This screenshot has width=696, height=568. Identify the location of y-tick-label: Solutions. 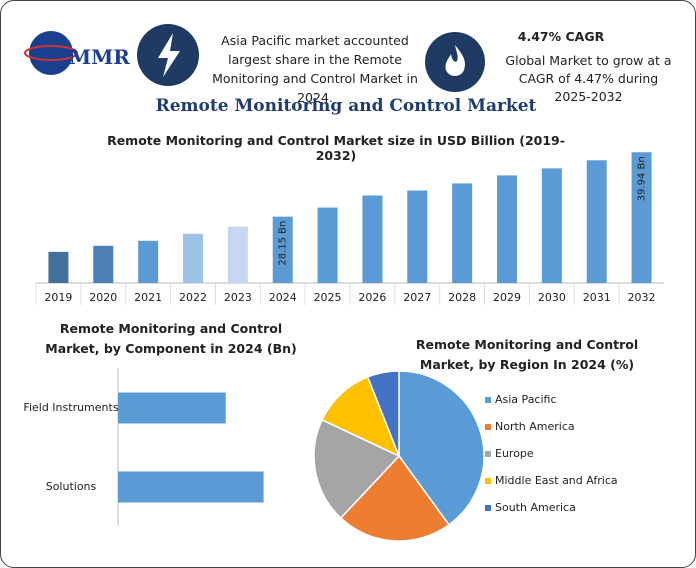
(71, 486).